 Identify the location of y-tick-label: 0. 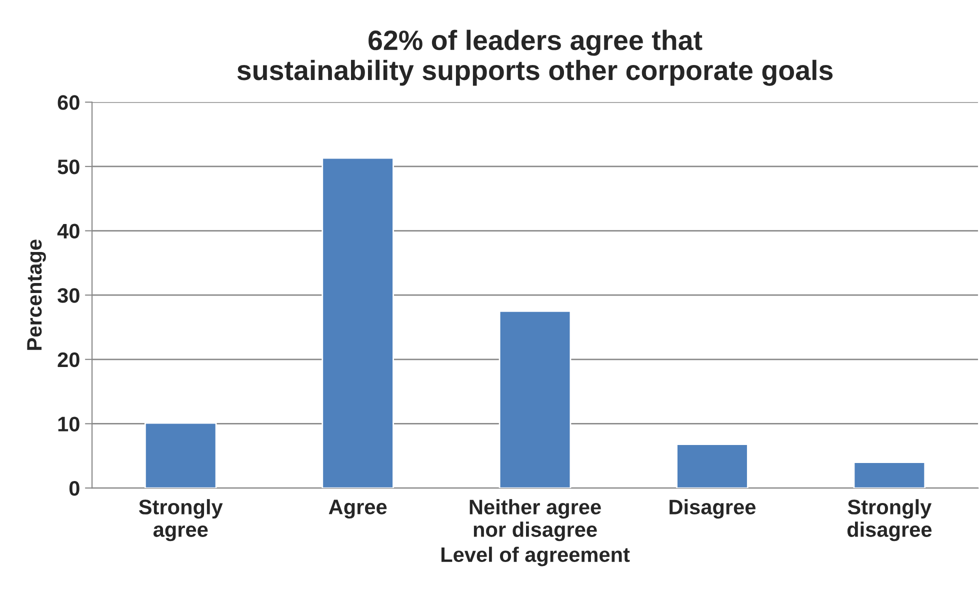
(74, 488).